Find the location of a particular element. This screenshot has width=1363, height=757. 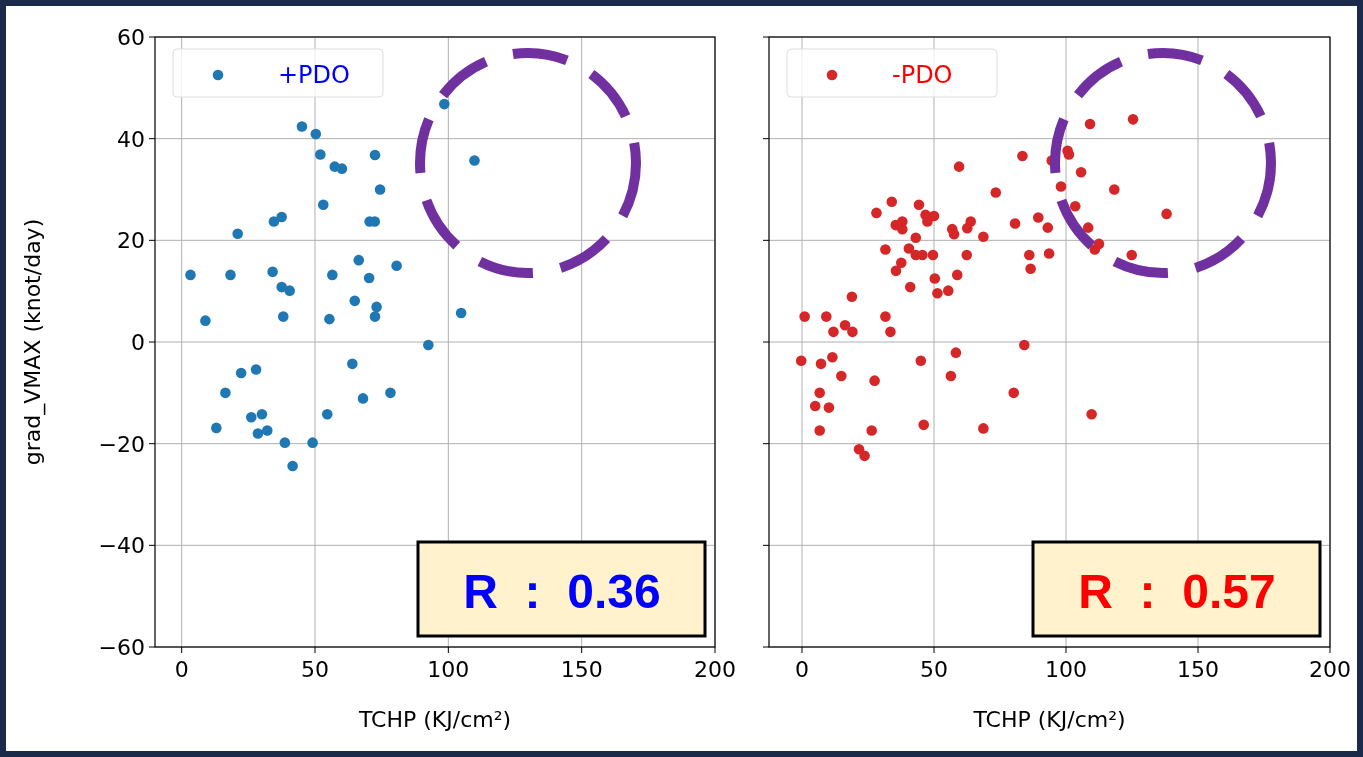

y-tick-label: 40 is located at coordinates (131, 139).